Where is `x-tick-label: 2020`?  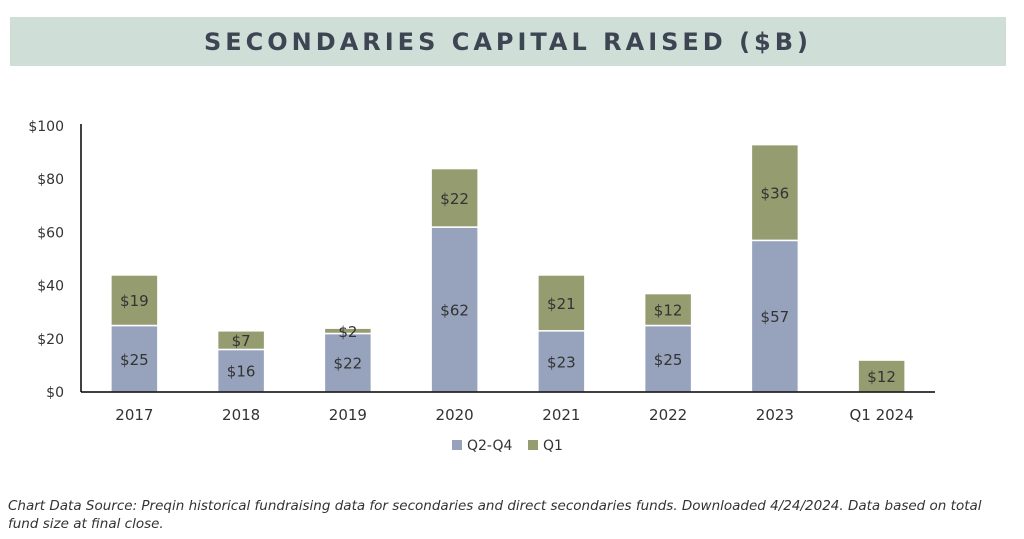
x-tick-label: 2020 is located at coordinates (455, 415).